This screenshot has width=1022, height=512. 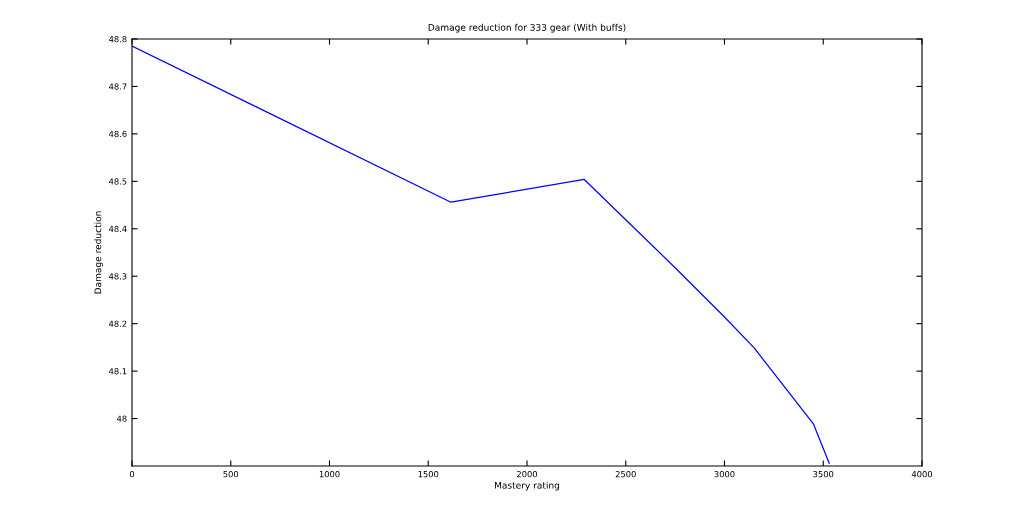 What do you see at coordinates (121, 418) in the screenshot?
I see `y-tick-label: 48` at bounding box center [121, 418].